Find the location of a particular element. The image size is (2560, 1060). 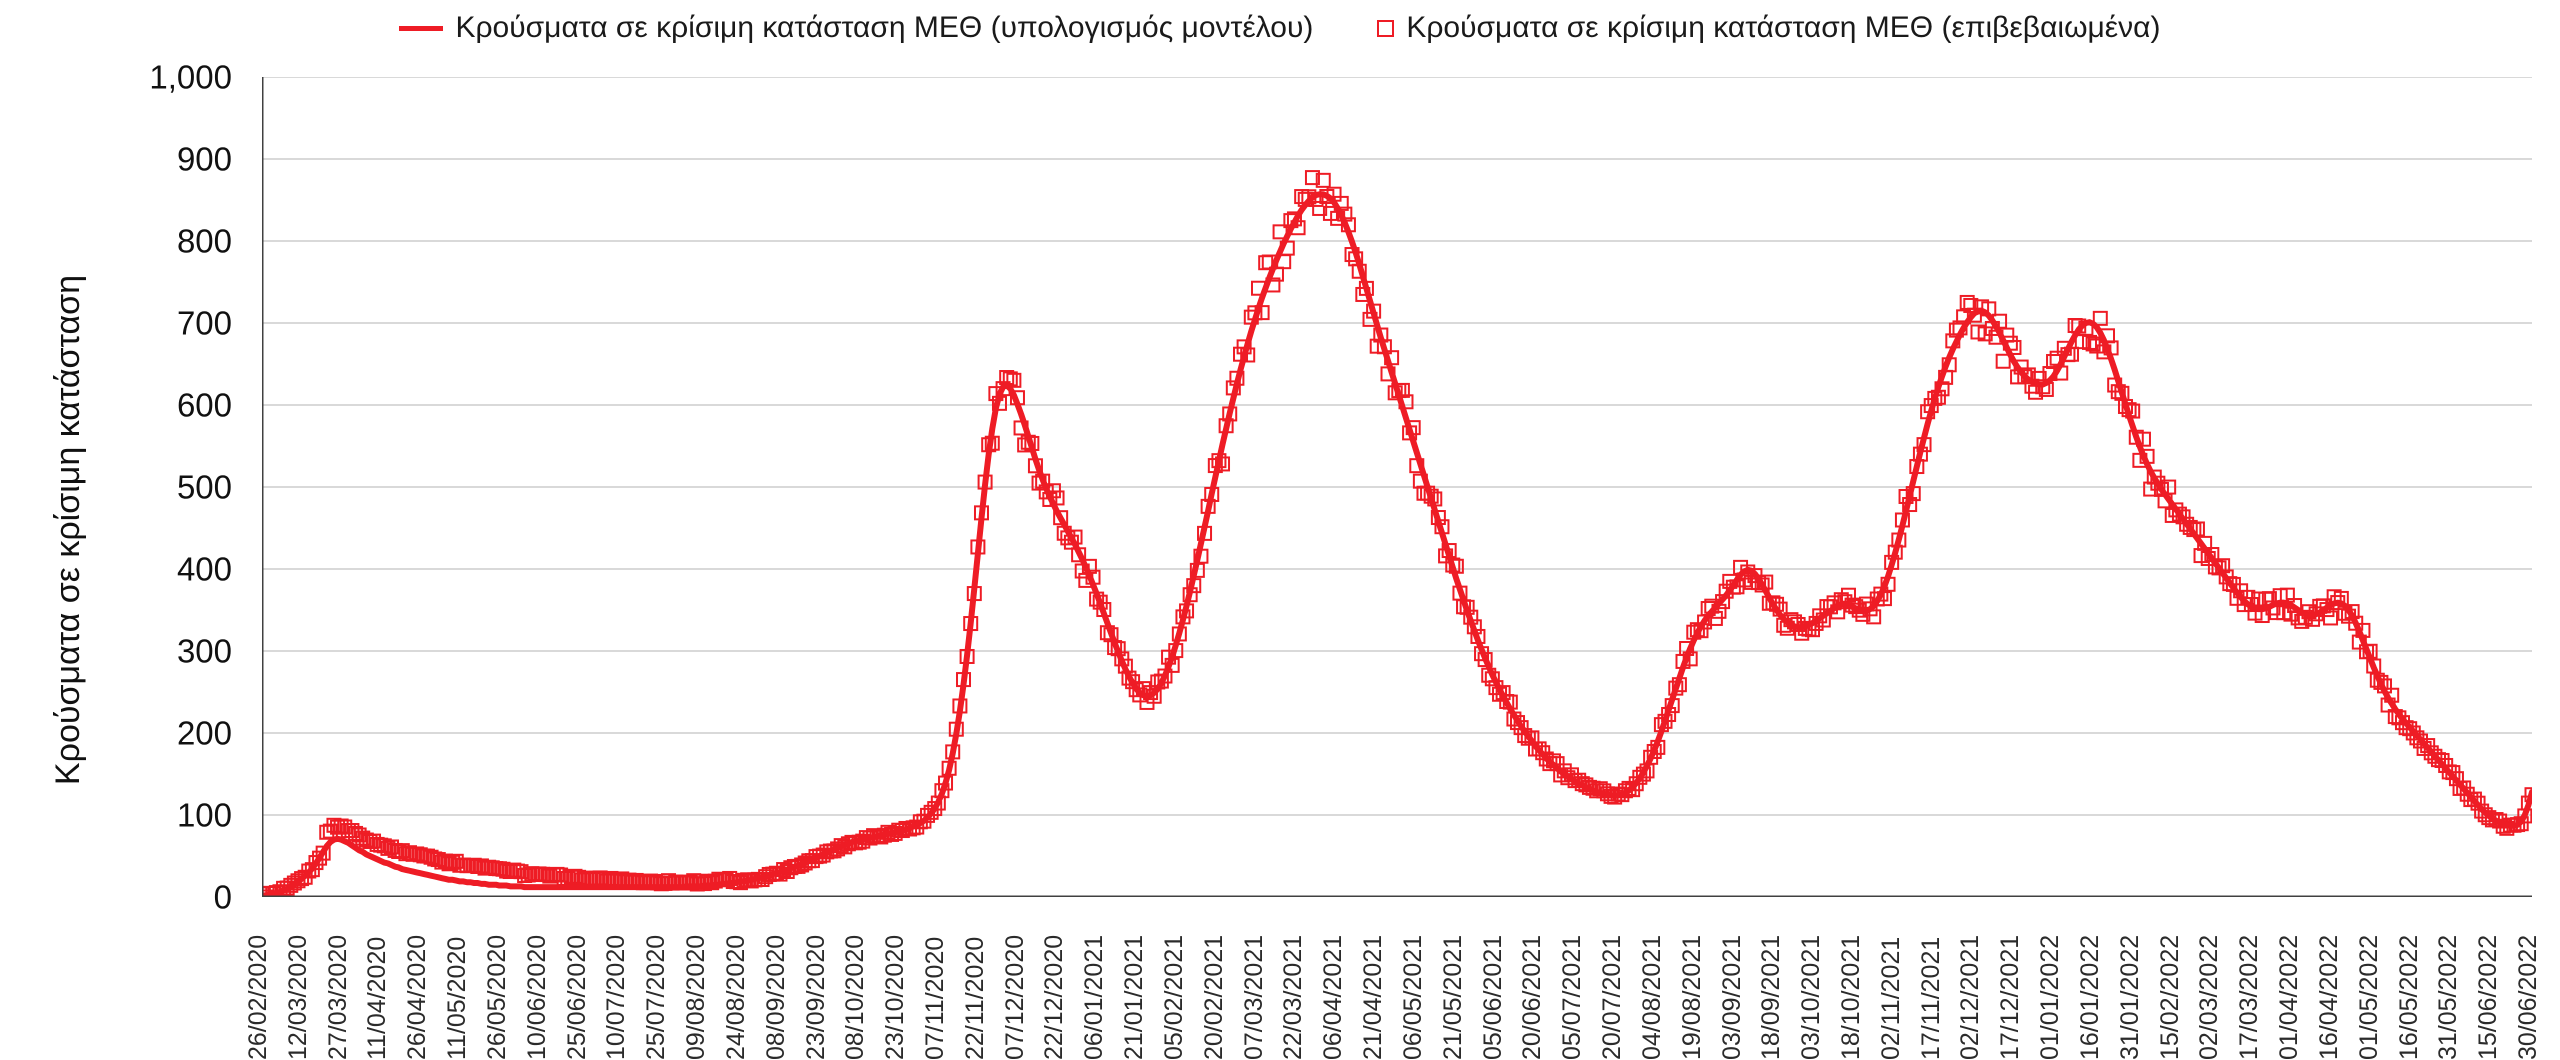

x-tick-label: 05/07/2021 is located at coordinates (1572, 997).